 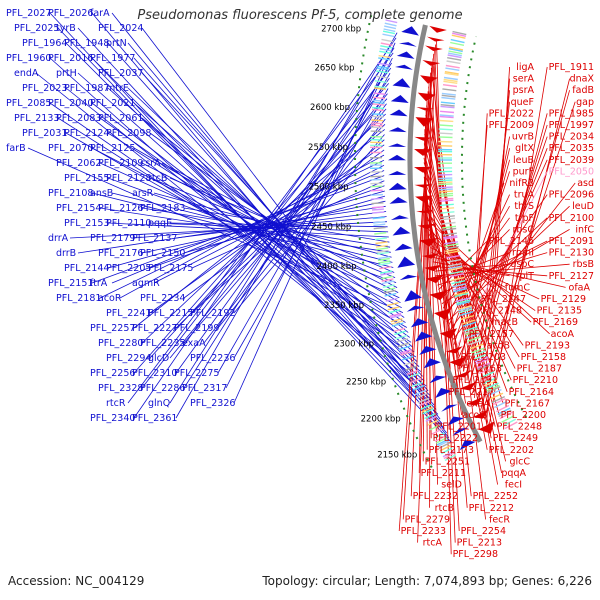 I want to click on forward-gene-label: PFL_2179, so click(x=112, y=238).